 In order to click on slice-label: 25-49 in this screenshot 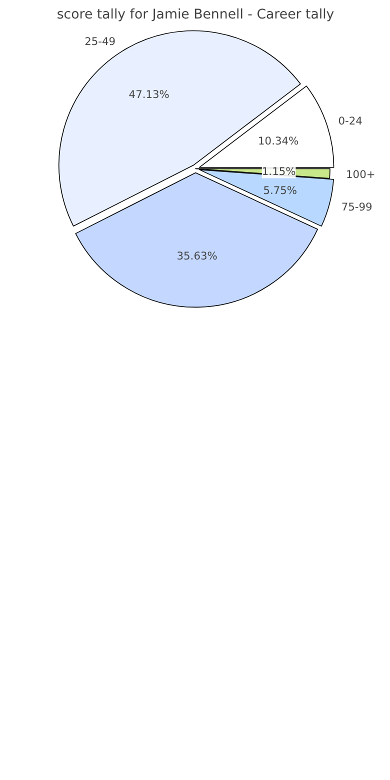, I will do `click(100, 41)`.